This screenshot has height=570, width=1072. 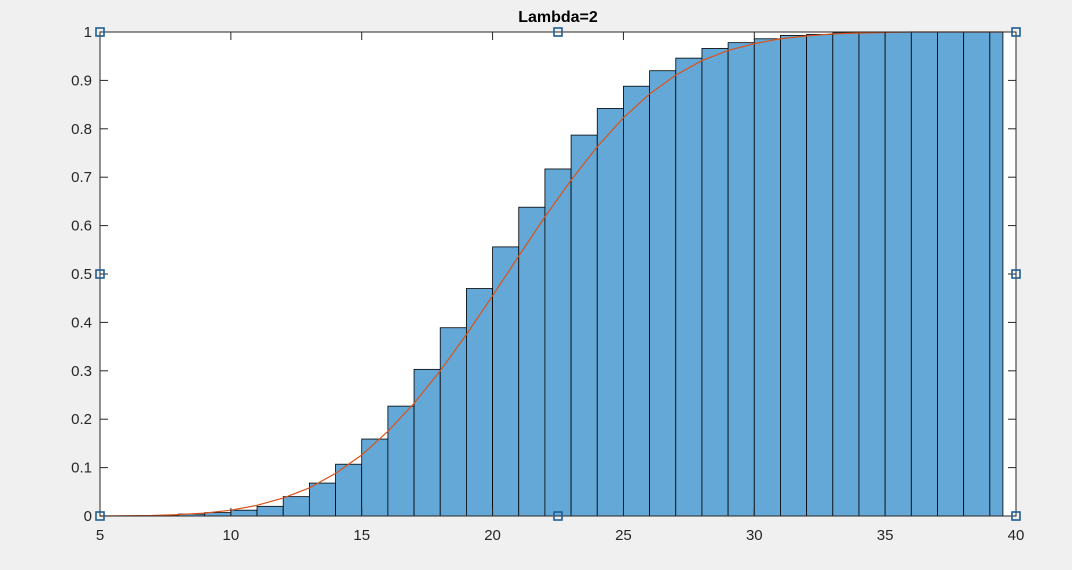 What do you see at coordinates (81, 468) in the screenshot?
I see `y-tick-label: 0.1` at bounding box center [81, 468].